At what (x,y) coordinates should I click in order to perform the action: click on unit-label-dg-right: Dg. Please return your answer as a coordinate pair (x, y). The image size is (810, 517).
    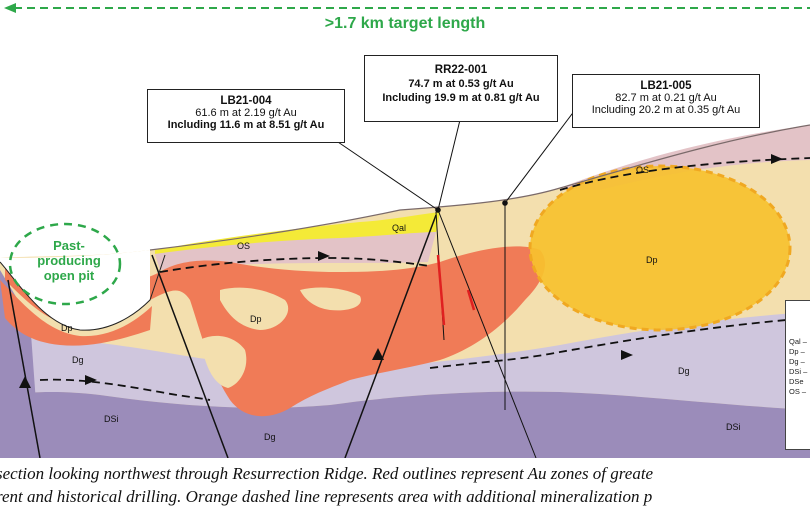
    Looking at the image, I should click on (684, 371).